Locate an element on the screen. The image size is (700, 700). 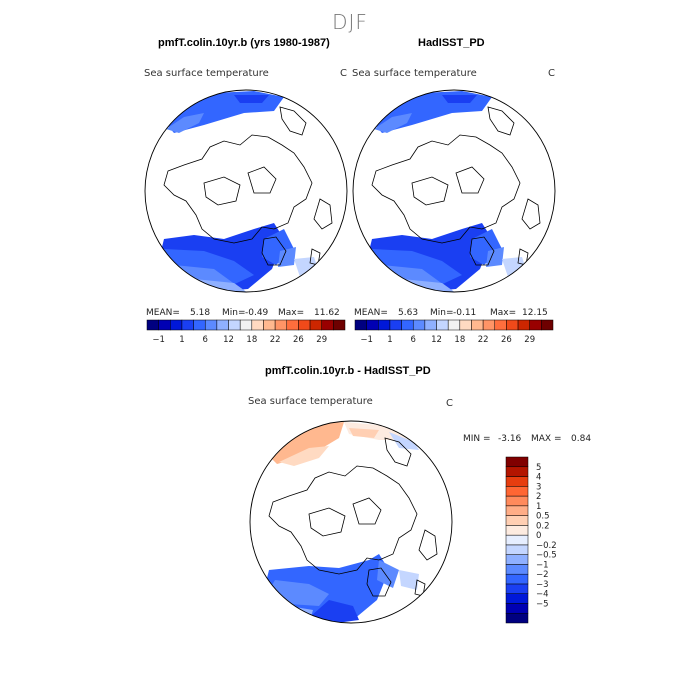
diff-colorbar-label: −0.2 is located at coordinates (546, 546).